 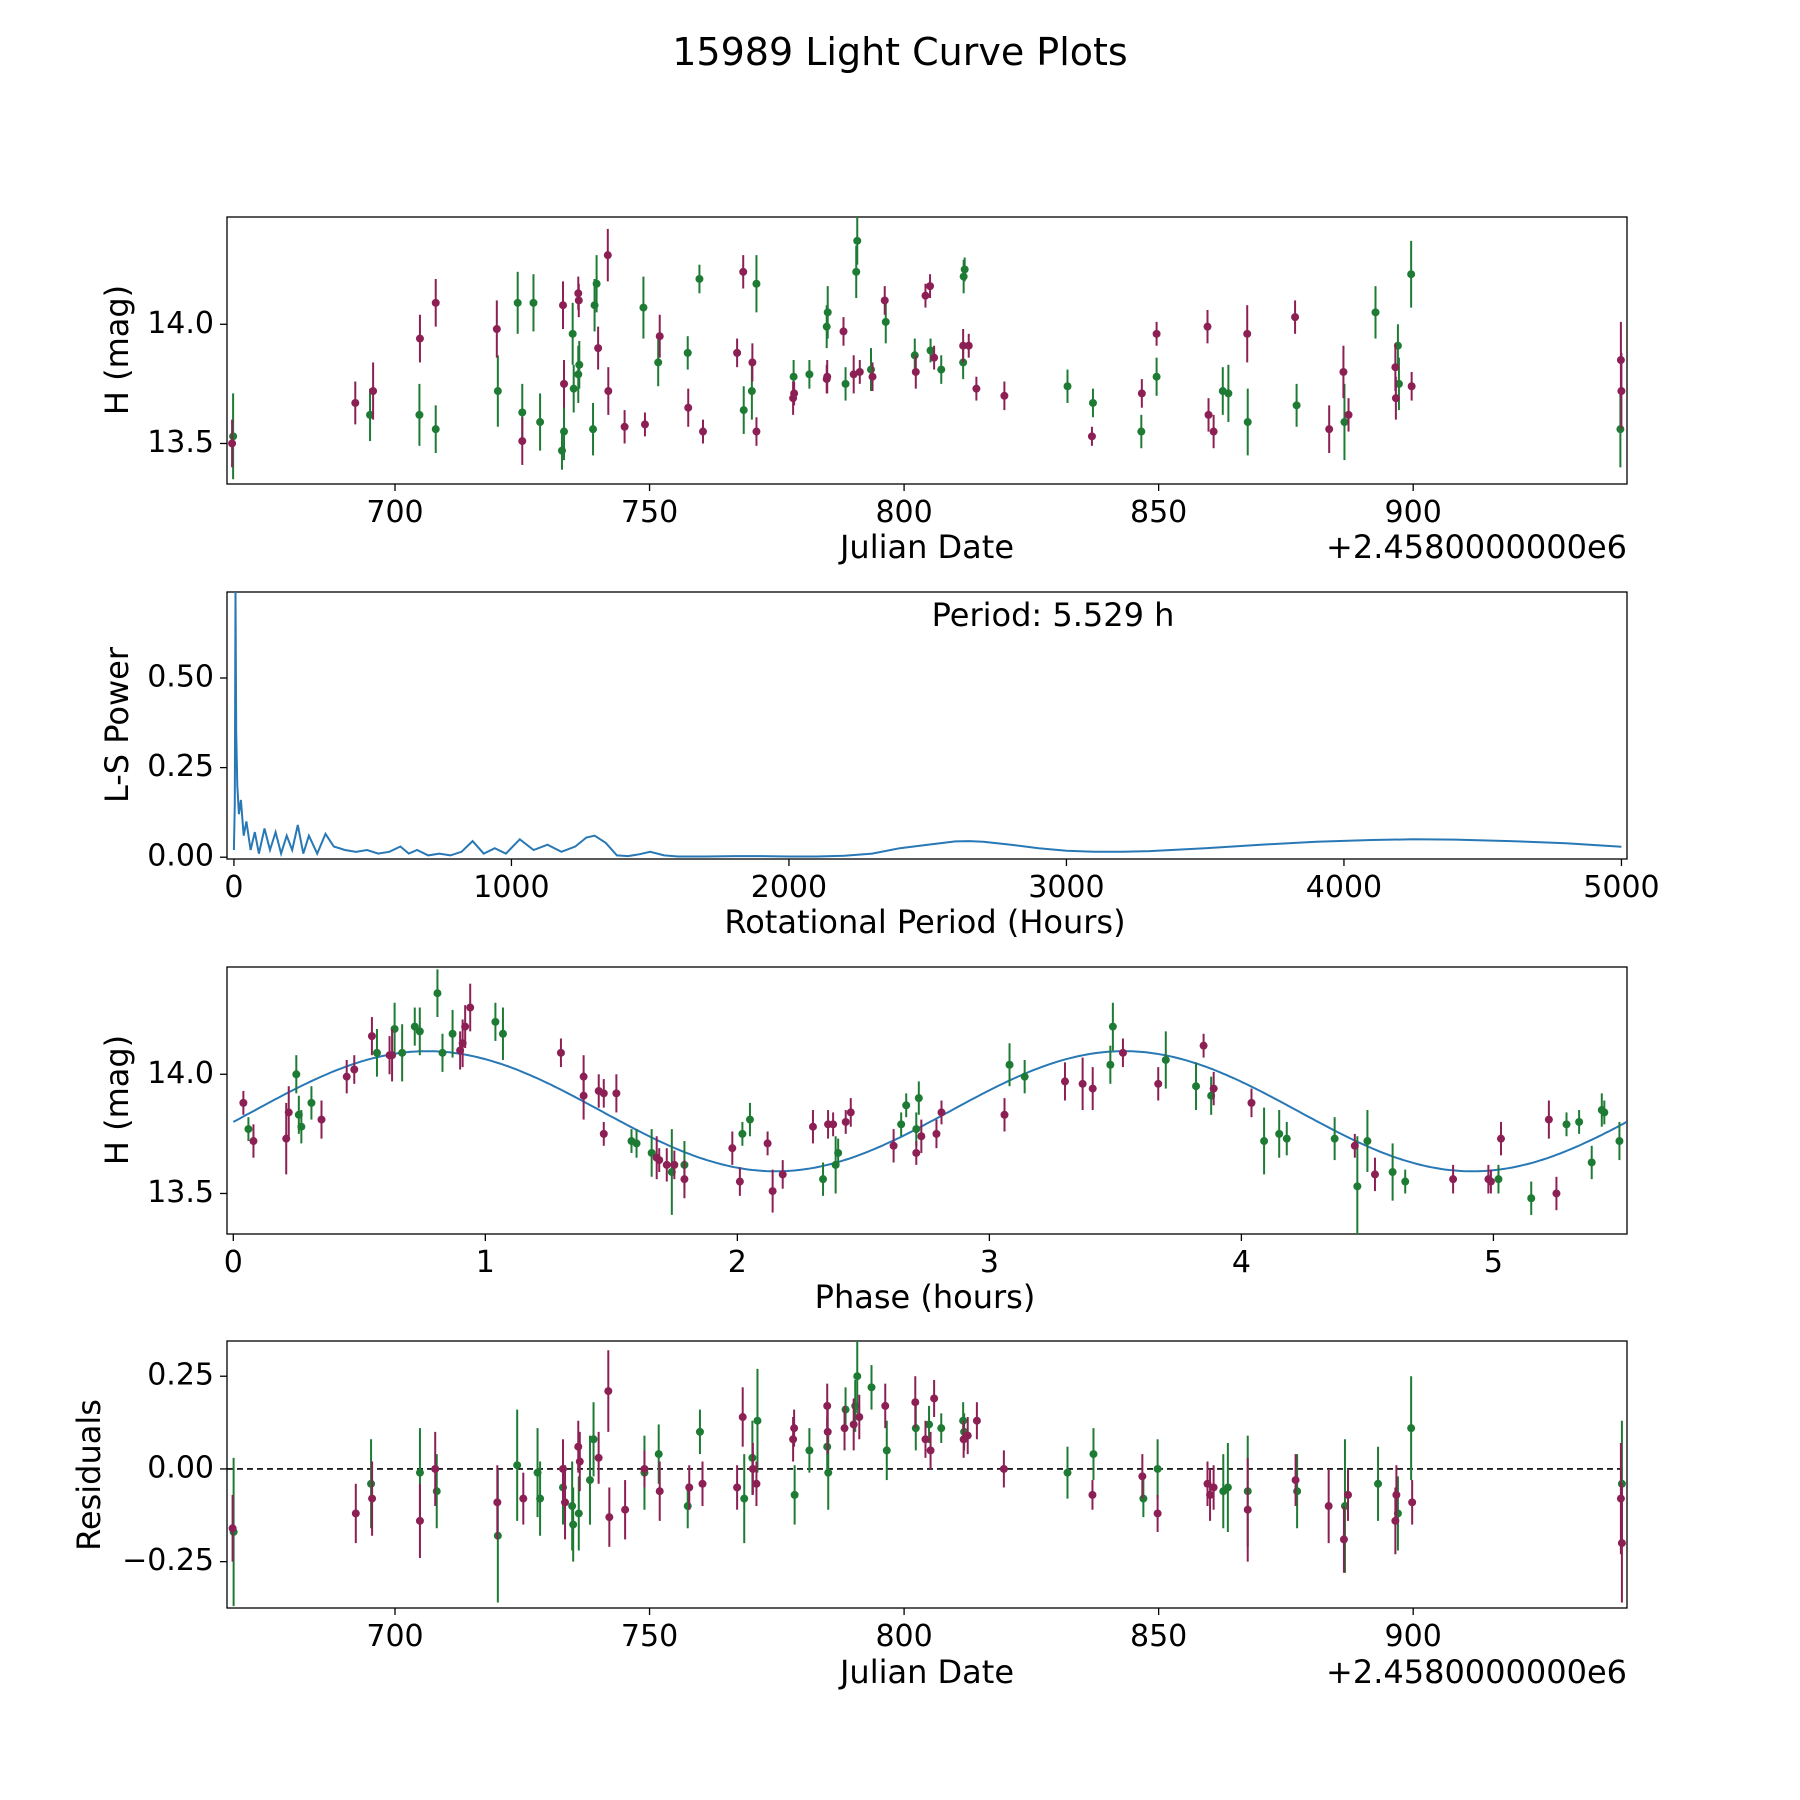 I want to click on light_curve-xtick-label: 750, so click(x=649, y=512).